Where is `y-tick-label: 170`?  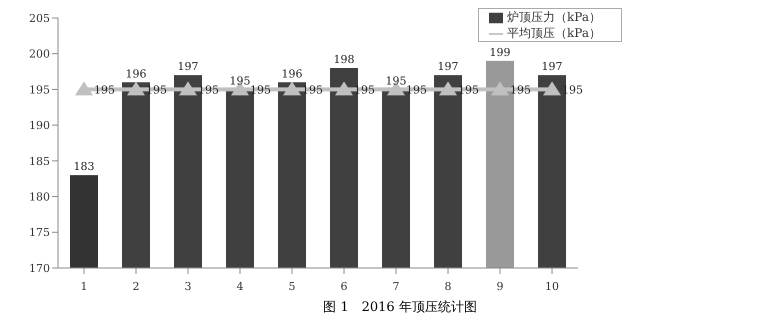 y-tick-label: 170 is located at coordinates (39, 268).